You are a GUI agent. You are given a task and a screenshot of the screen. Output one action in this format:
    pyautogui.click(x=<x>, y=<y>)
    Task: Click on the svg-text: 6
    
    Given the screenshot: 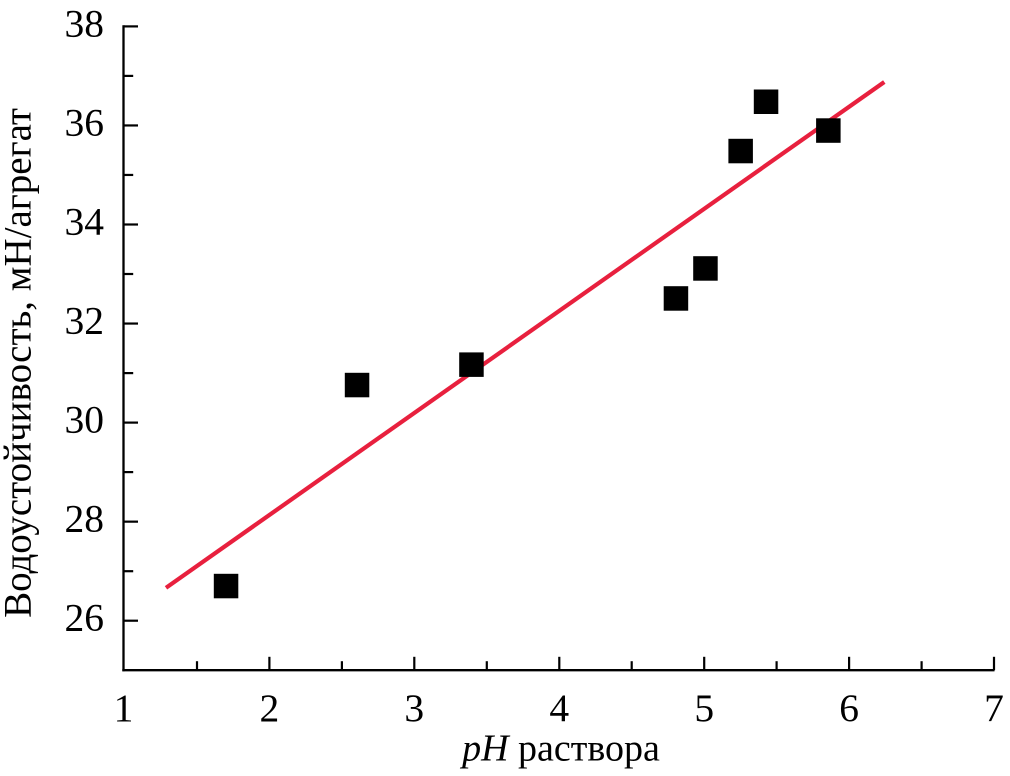 What is the action you would take?
    pyautogui.click(x=849, y=708)
    